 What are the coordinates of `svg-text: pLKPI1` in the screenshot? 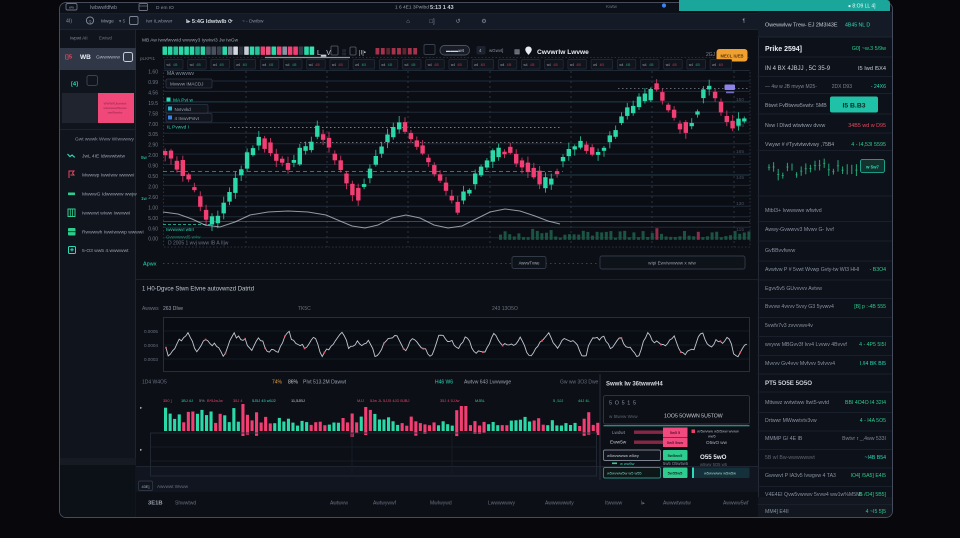 It's located at (148, 58).